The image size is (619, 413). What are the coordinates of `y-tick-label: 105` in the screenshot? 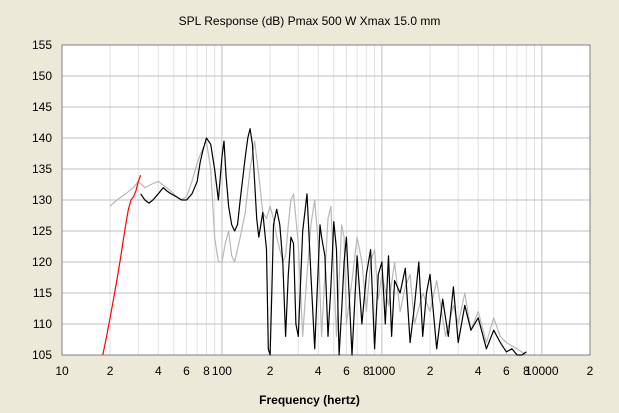 It's located at (42, 355).